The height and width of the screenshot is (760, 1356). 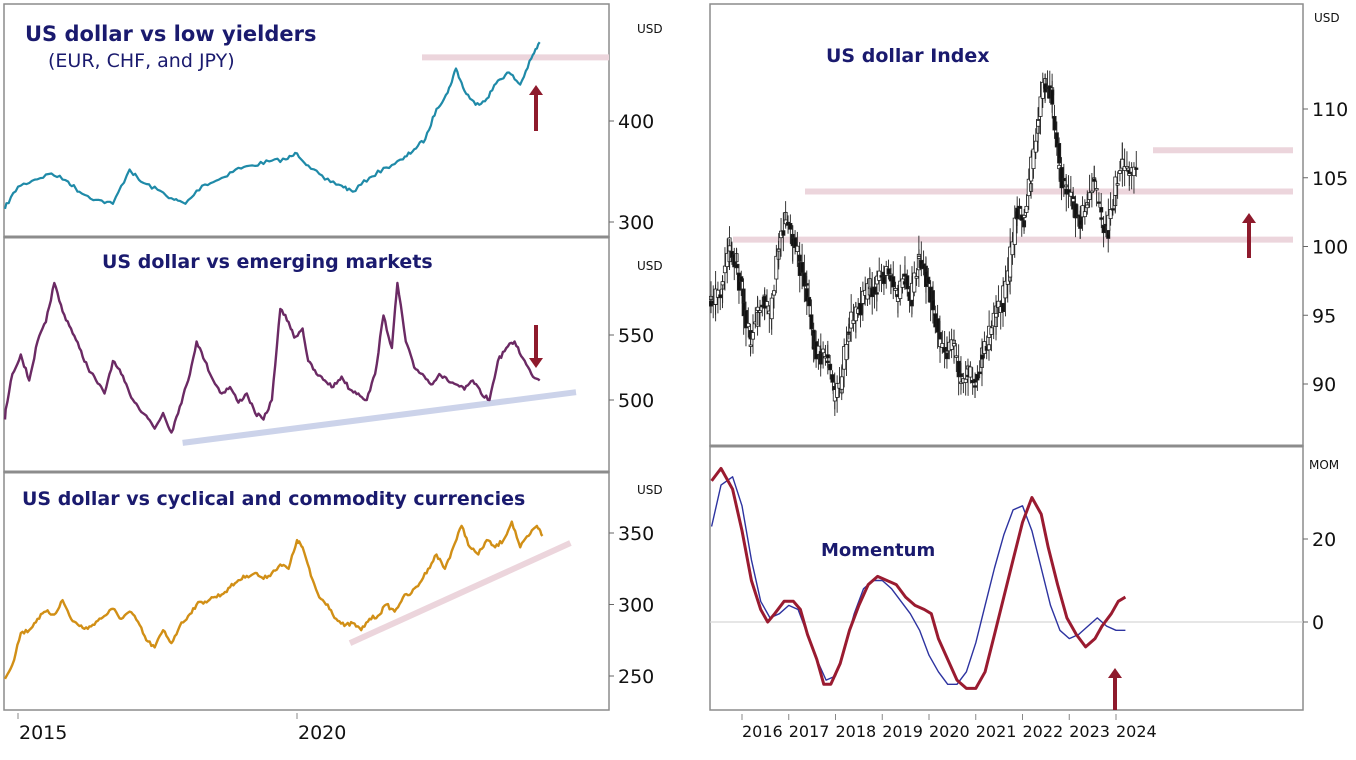 What do you see at coordinates (536, 363) in the screenshot?
I see `arrow-down-emerging-head` at bounding box center [536, 363].